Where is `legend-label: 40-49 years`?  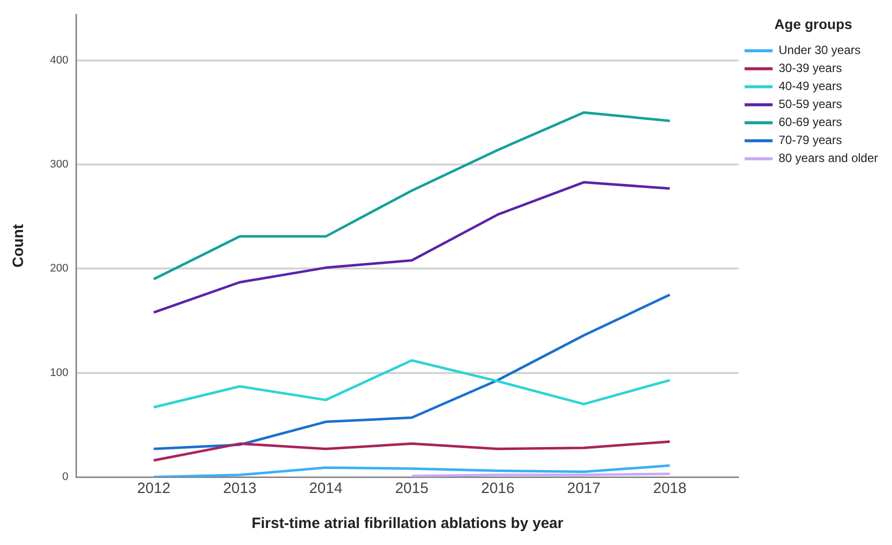 legend-label: 40-49 years is located at coordinates (810, 86).